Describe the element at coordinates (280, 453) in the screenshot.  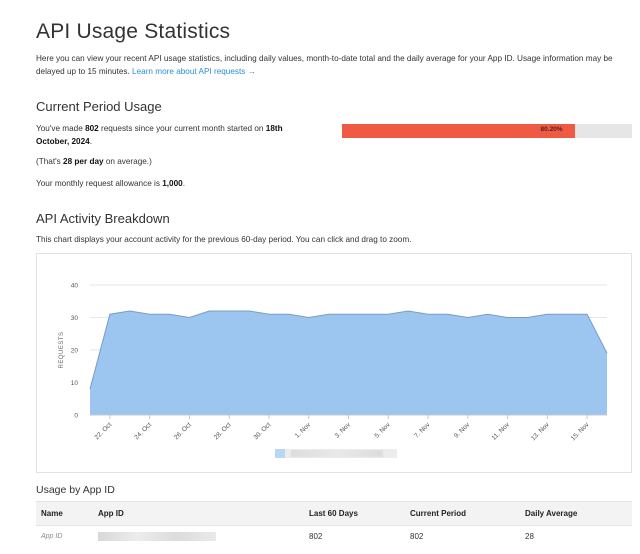
I see `navigator-handle` at that location.